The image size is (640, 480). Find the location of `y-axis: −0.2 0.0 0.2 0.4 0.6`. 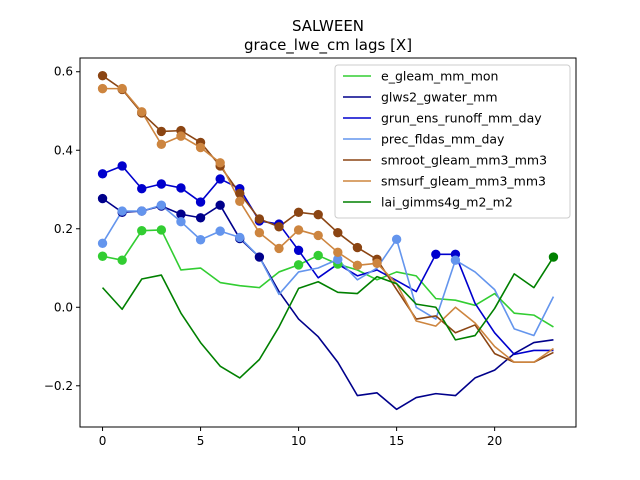

y-axis: −0.2 0.0 0.2 0.4 0.6 is located at coordinates (62, 229).